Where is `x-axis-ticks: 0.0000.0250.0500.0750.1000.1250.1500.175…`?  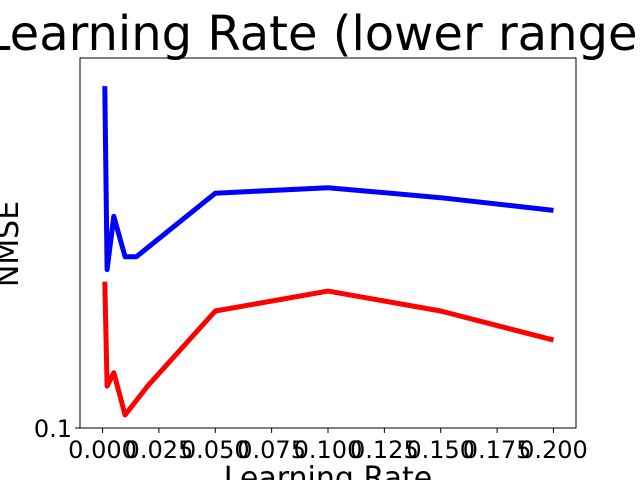 x-axis-ticks: 0.0000.0250.0500.0750.1000.1250.1500.175… is located at coordinates (328, 446).